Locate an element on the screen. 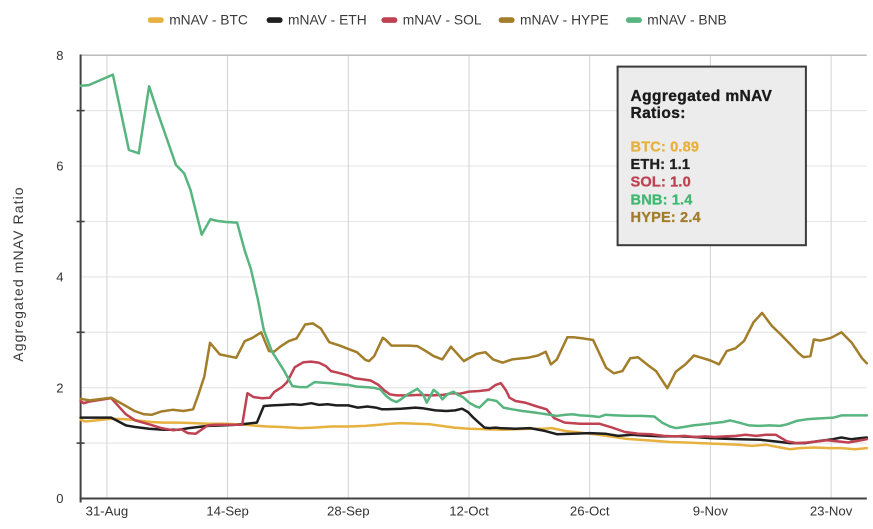 The height and width of the screenshot is (529, 873). svg-text: mNAV - HYPE is located at coordinates (564, 20).